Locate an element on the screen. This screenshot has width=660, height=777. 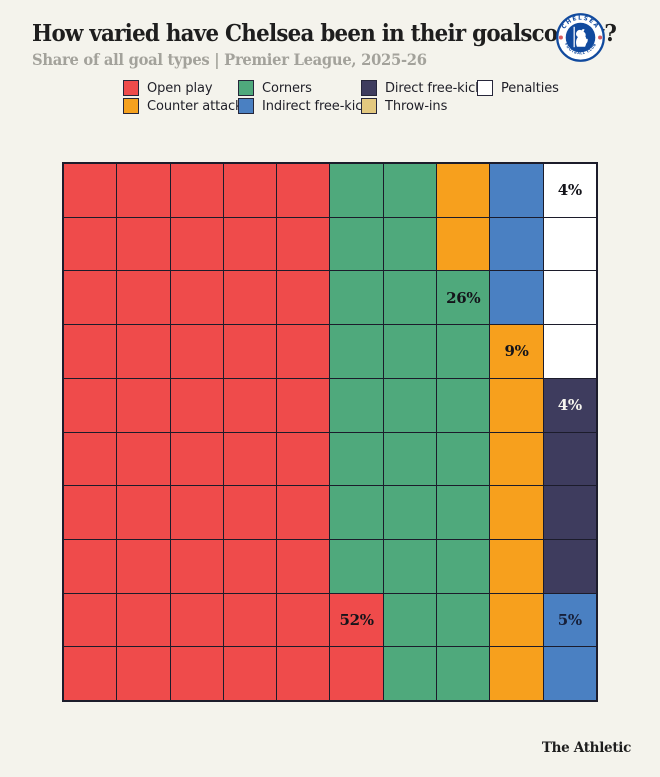
legend-item-counter-attacks: Counter attacks is located at coordinates (186, 106).